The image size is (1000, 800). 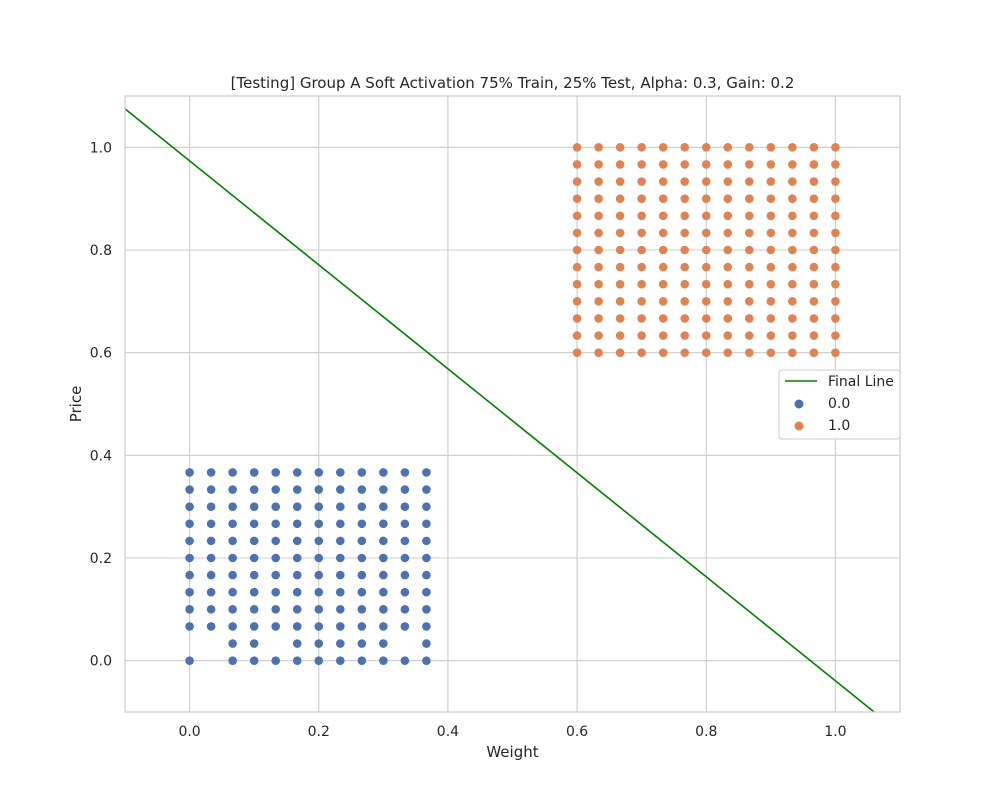 I want to click on x-tick-label: 0.4, so click(x=448, y=732).